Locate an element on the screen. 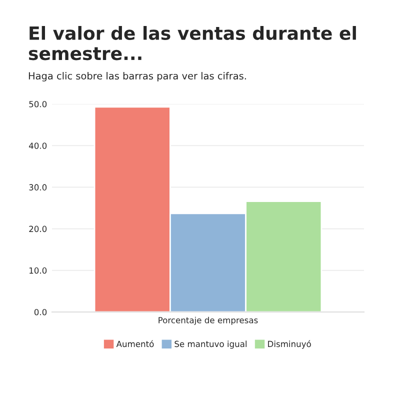 This screenshot has width=400, height=400. legend-label: Aumentó is located at coordinates (135, 344).